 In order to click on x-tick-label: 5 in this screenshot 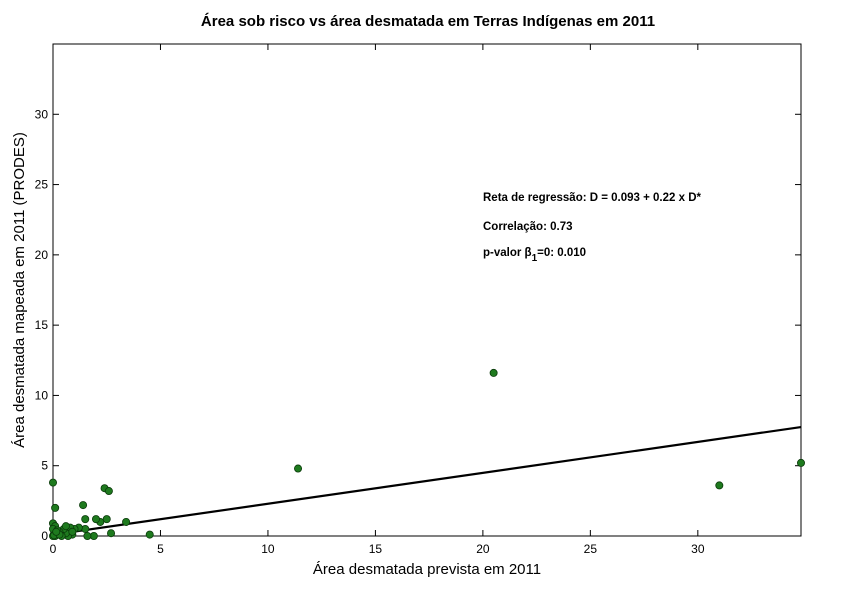, I will do `click(160, 549)`.